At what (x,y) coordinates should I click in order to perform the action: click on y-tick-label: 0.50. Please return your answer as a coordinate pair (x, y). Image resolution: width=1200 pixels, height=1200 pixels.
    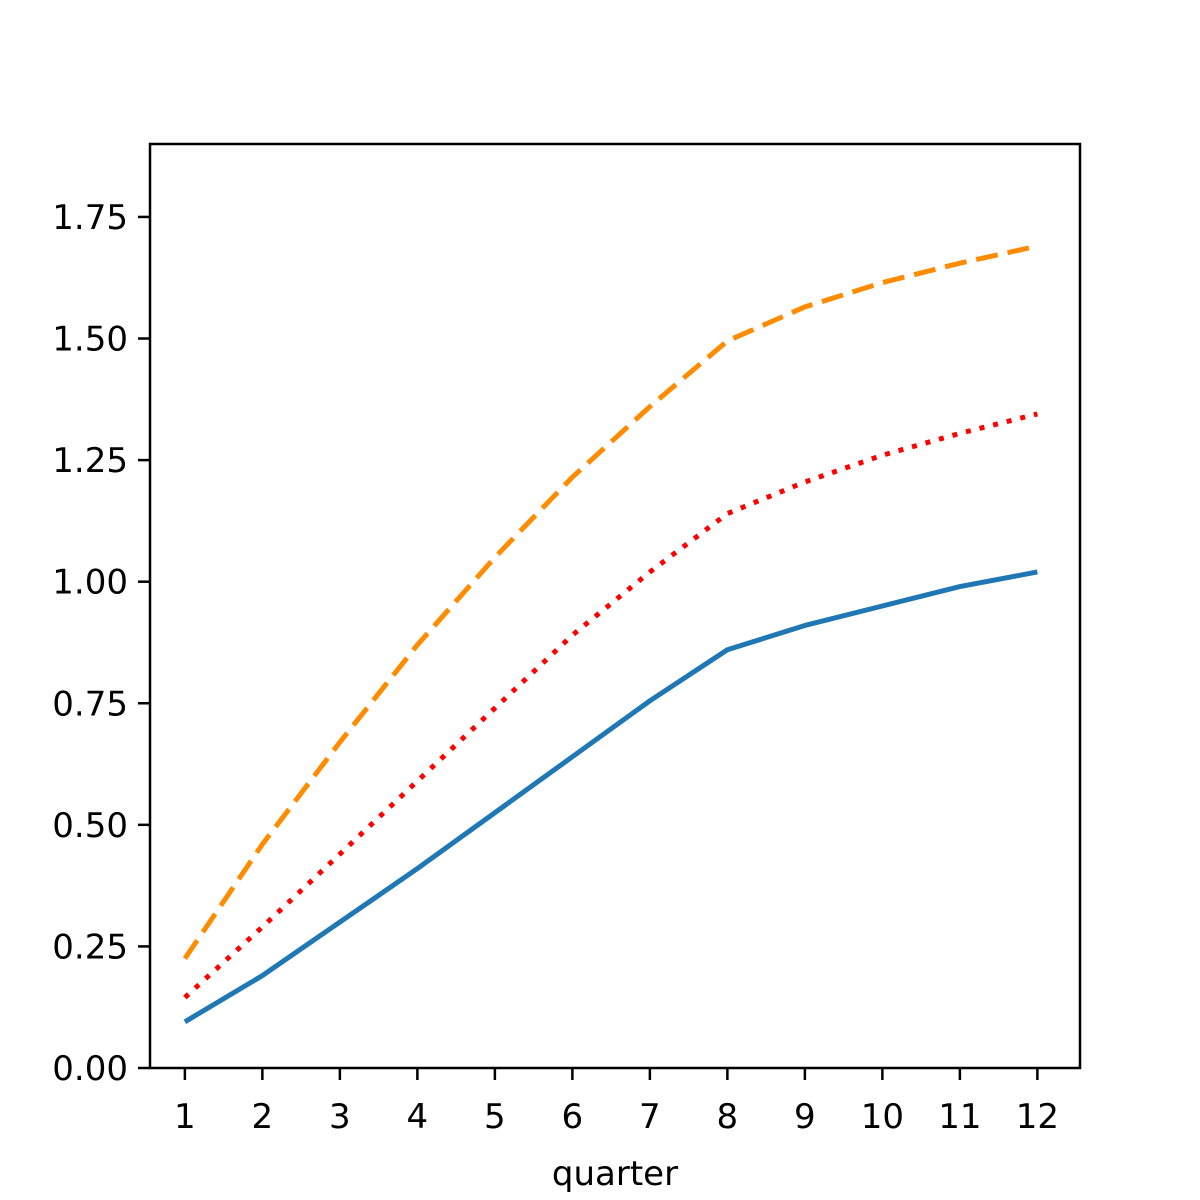
    Looking at the image, I should click on (90, 826).